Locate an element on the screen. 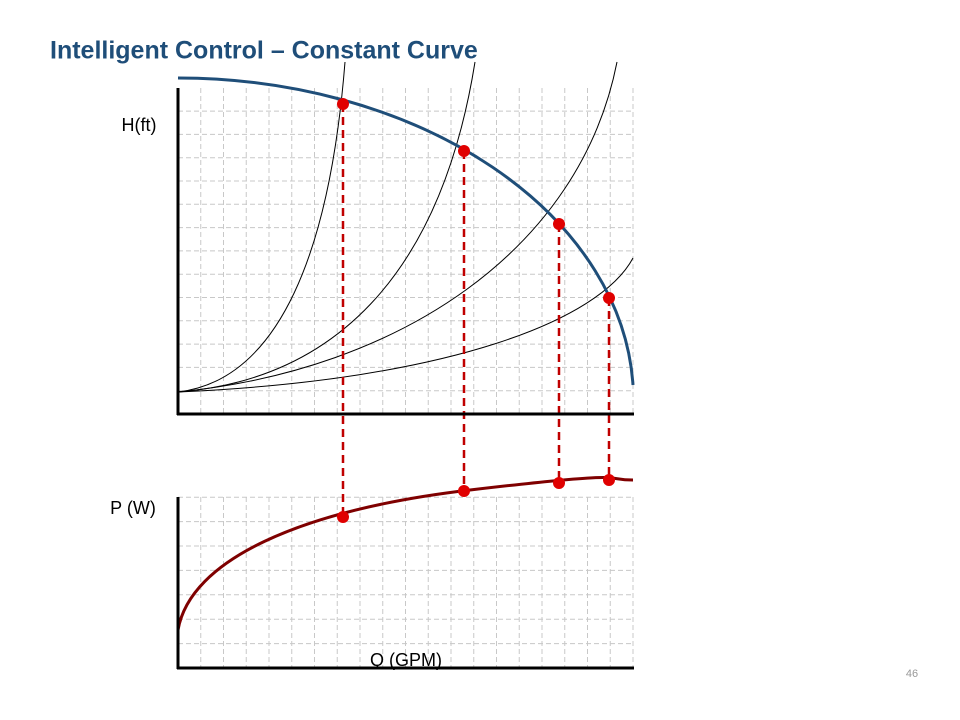 The width and height of the screenshot is (960, 720). axis-label: Q (GPM) is located at coordinates (406, 660).